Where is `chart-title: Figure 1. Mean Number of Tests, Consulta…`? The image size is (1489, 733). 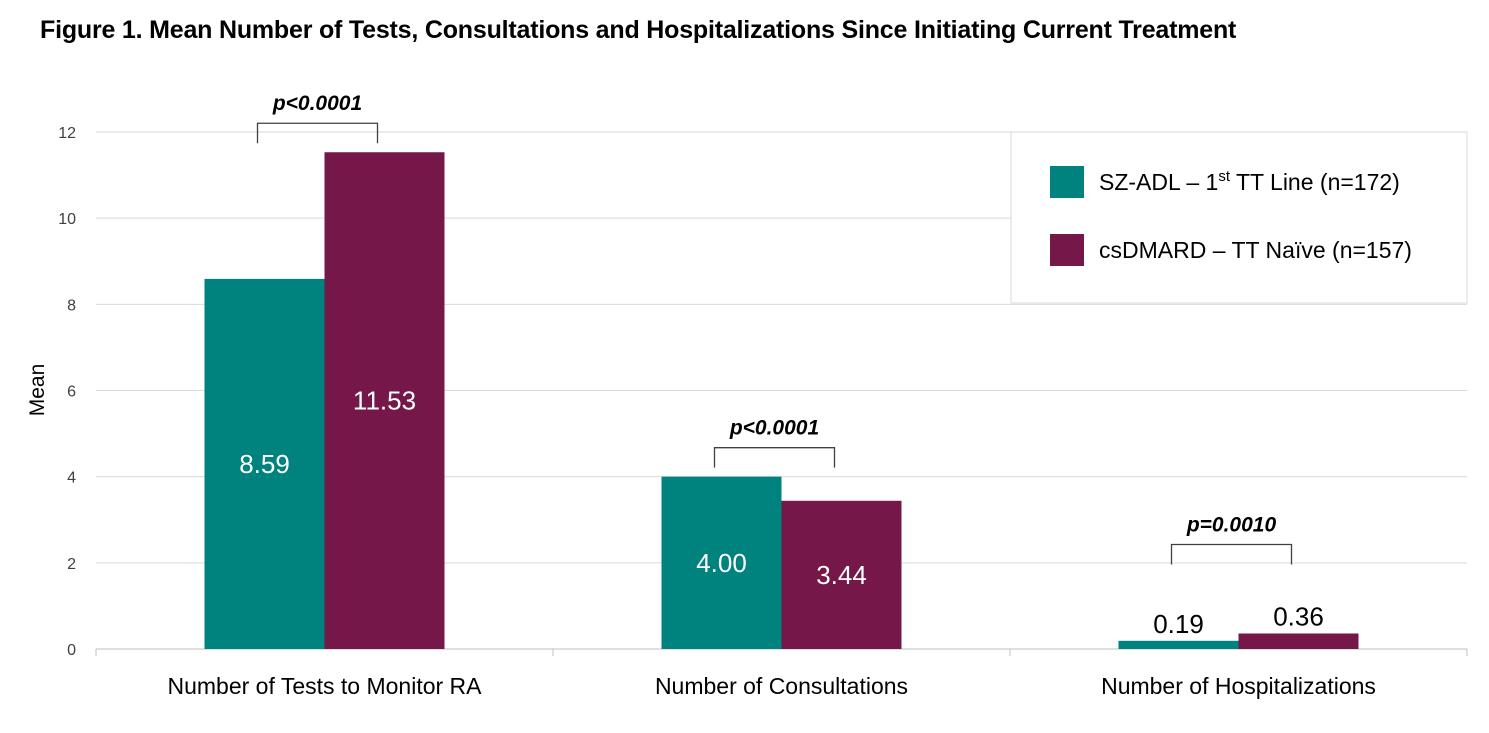
chart-title: Figure 1. Mean Number of Tests, Consulta… is located at coordinates (638, 30).